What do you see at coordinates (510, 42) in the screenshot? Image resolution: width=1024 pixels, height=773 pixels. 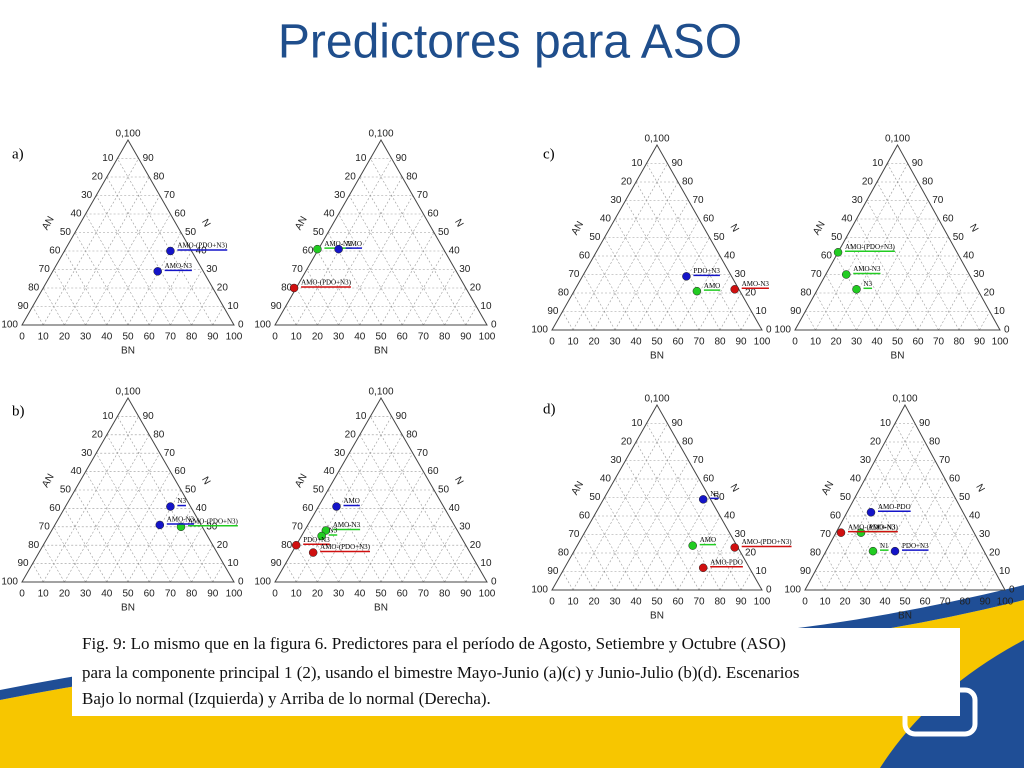 I see `slide-title: Predictores para ASO` at bounding box center [510, 42].